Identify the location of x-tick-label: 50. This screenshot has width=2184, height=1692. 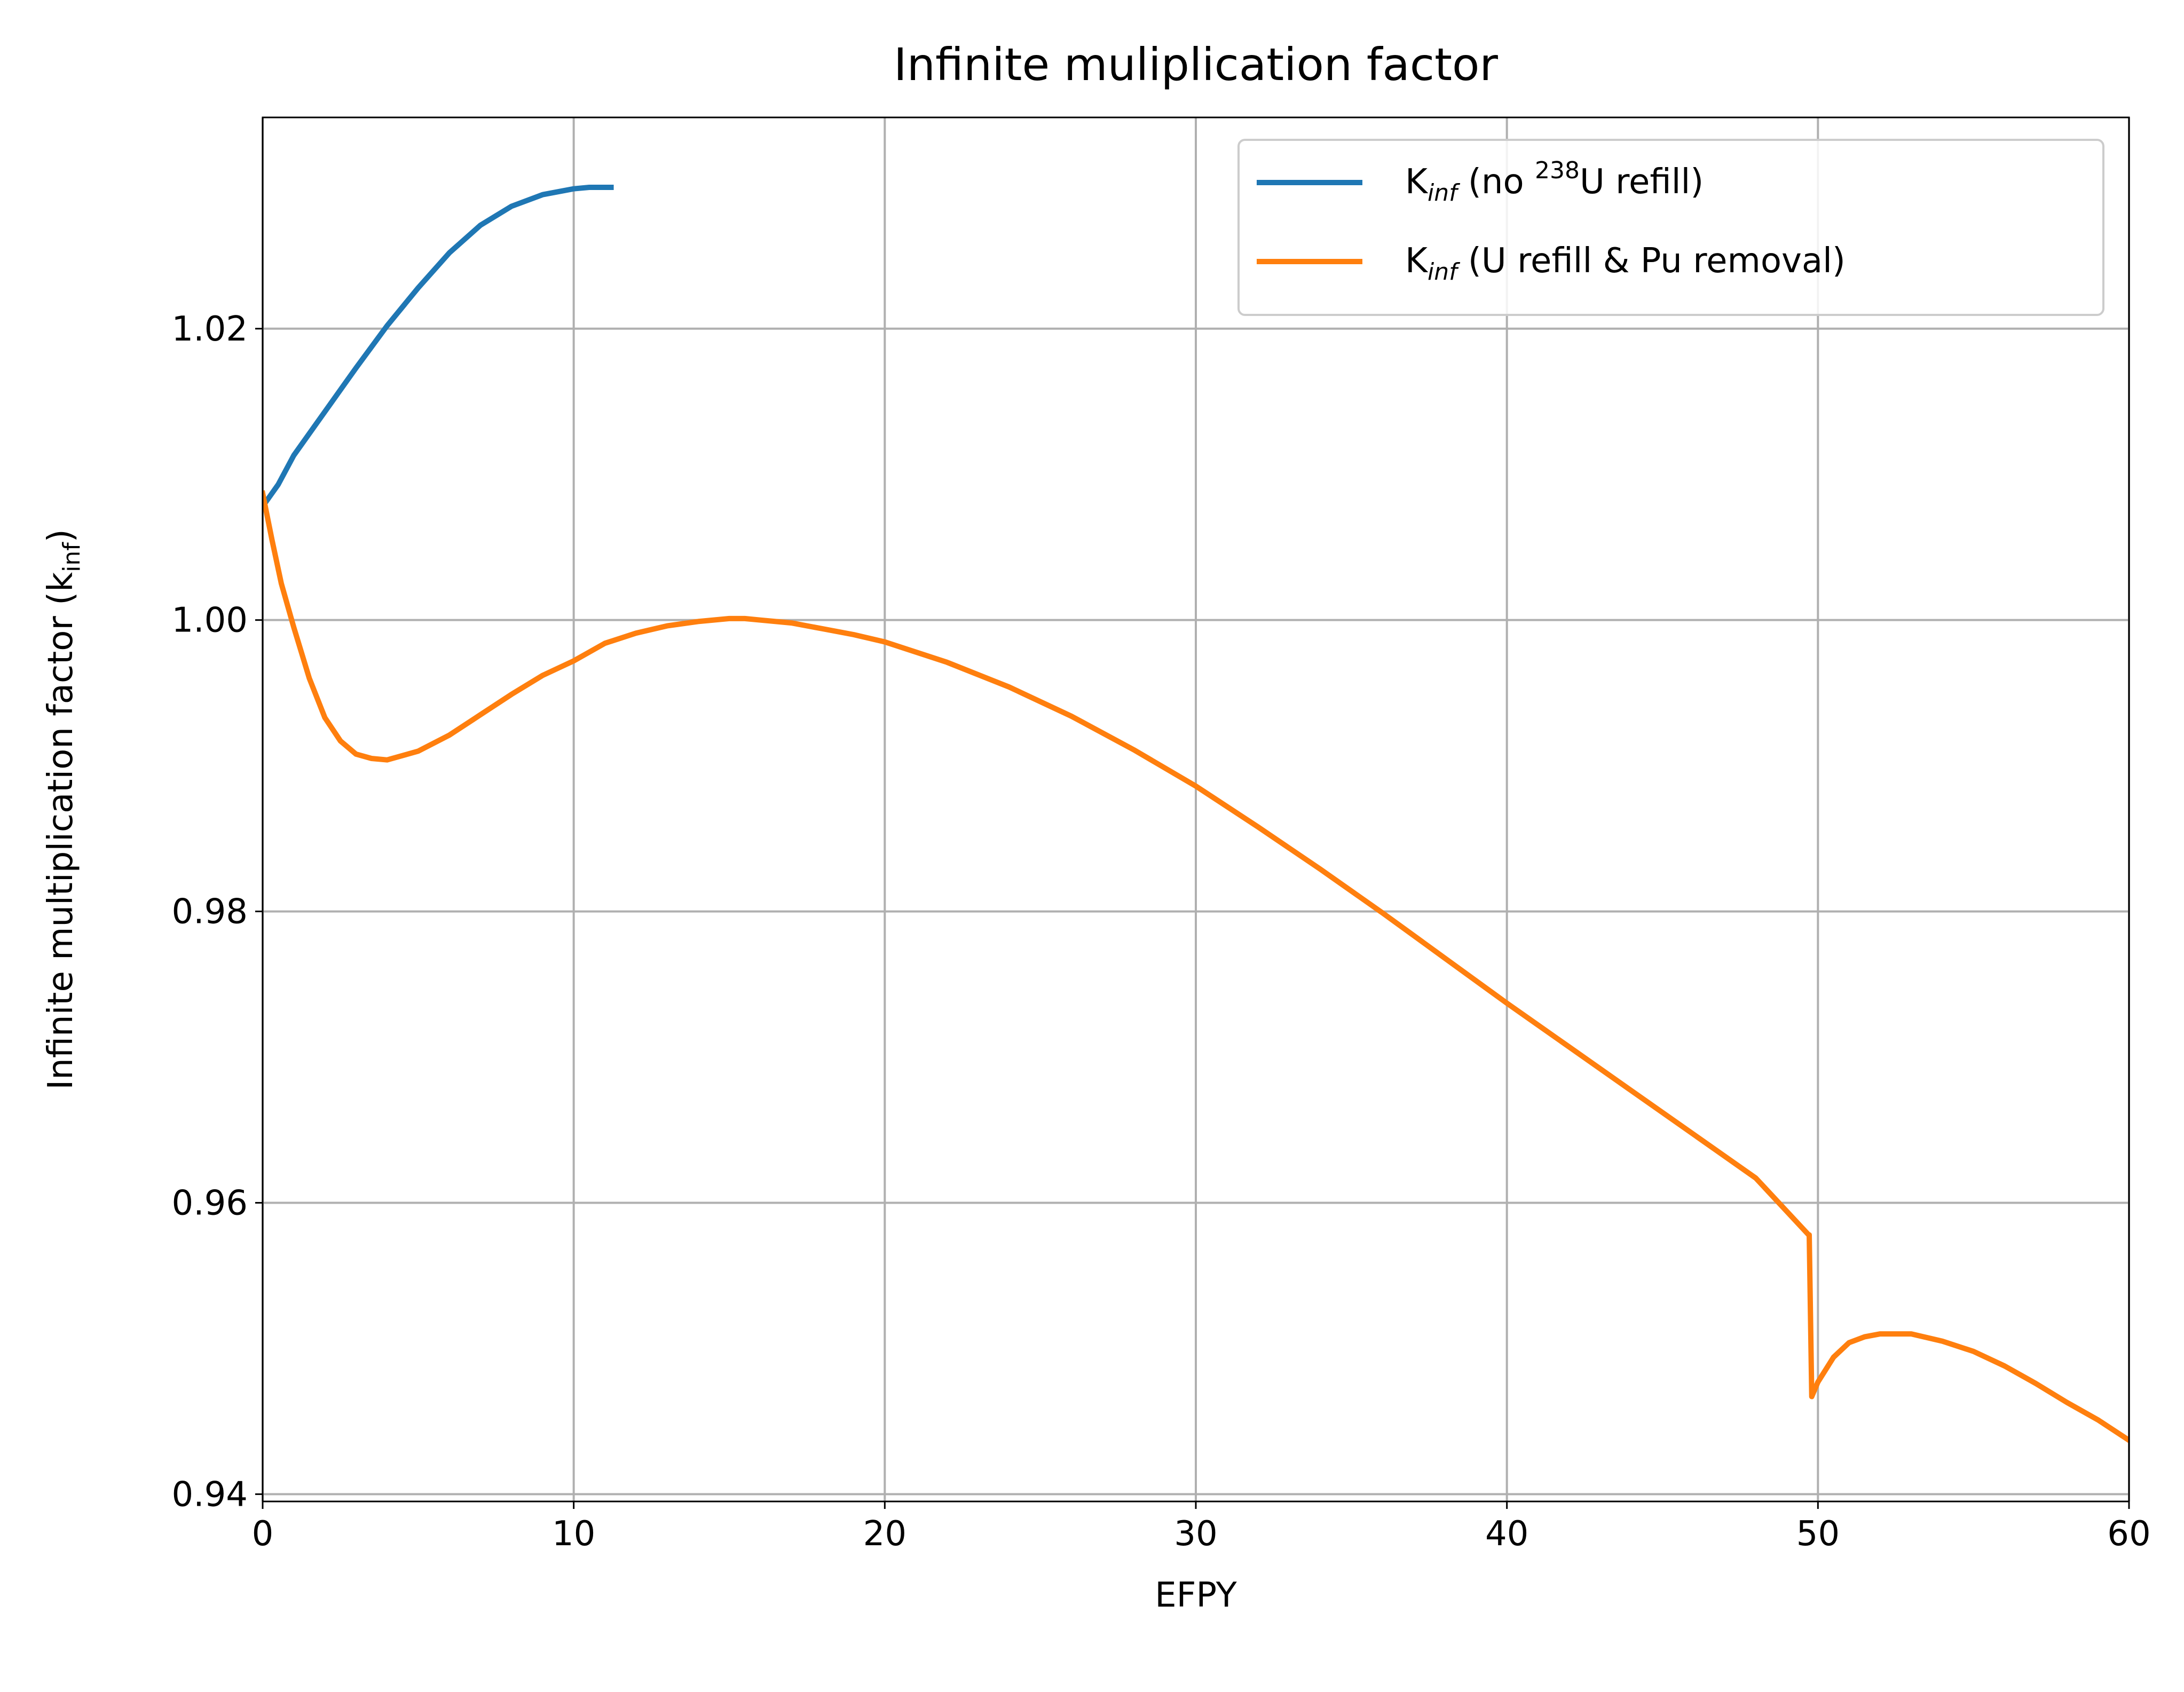
(1818, 1534).